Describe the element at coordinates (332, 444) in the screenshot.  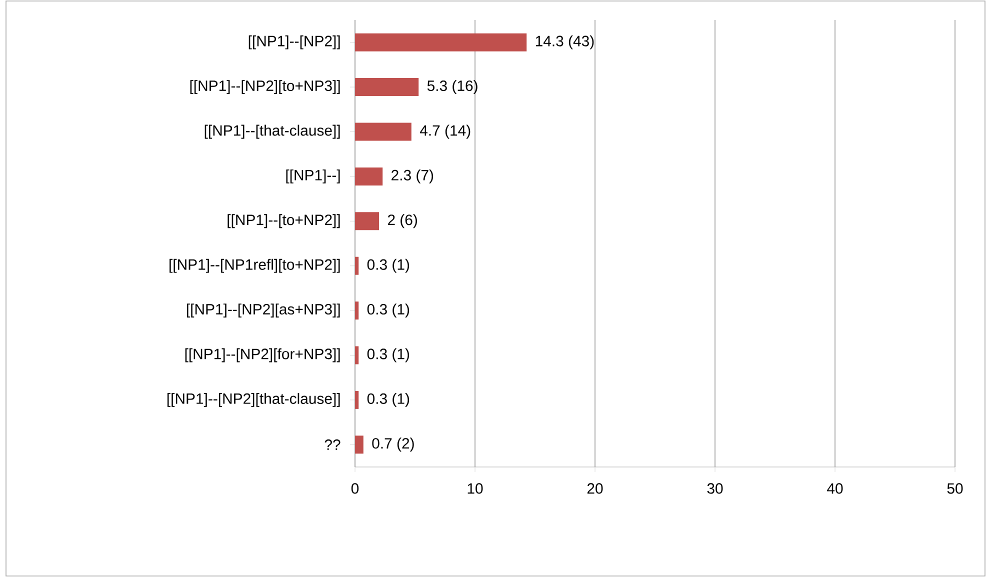
I see `y-tick-label: ??` at that location.